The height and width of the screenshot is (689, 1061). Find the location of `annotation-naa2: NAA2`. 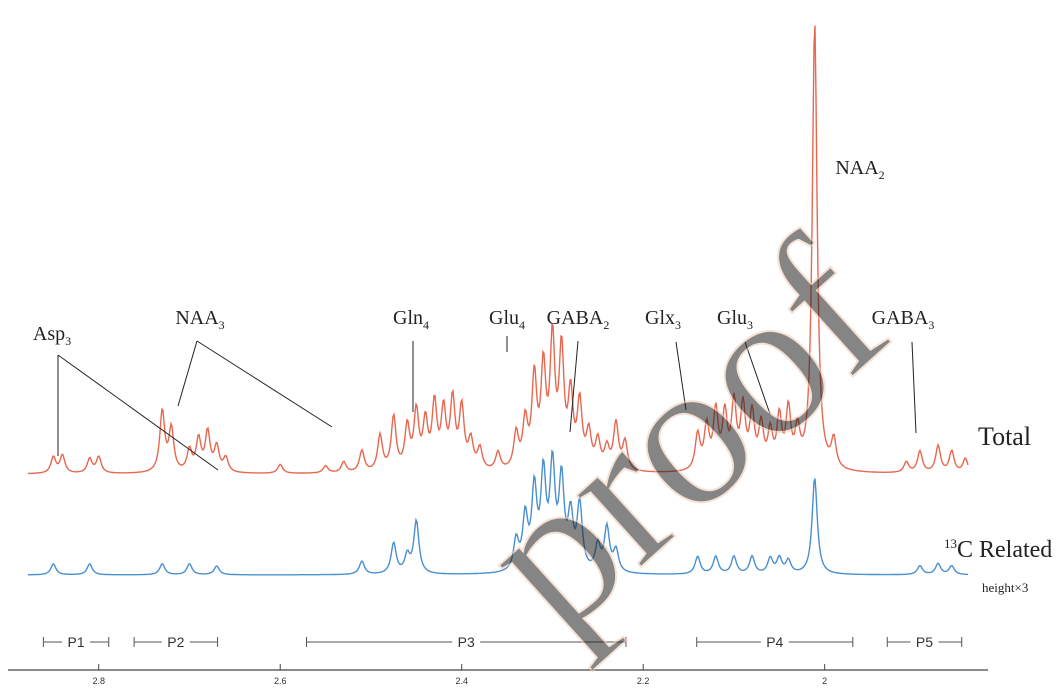

annotation-naa2: NAA2 is located at coordinates (859, 169).